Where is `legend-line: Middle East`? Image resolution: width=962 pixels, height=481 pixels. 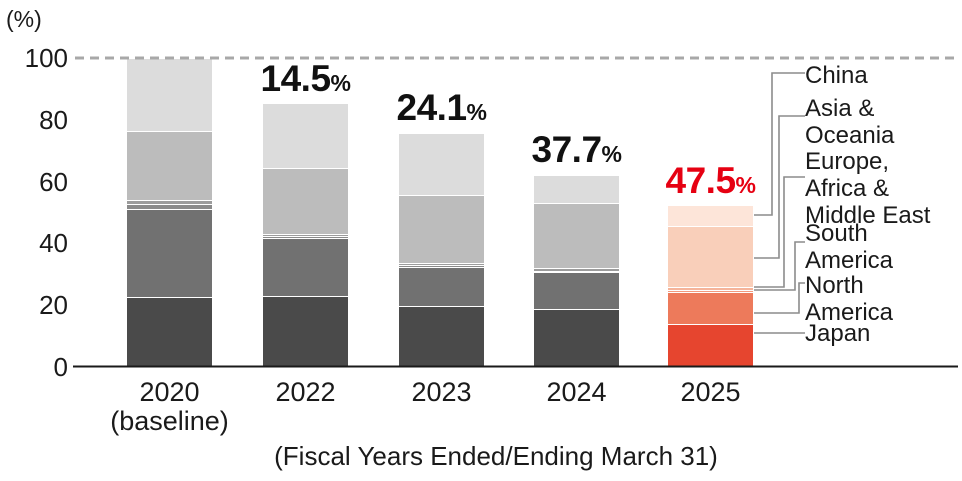
legend-line: Middle East is located at coordinates (868, 215).